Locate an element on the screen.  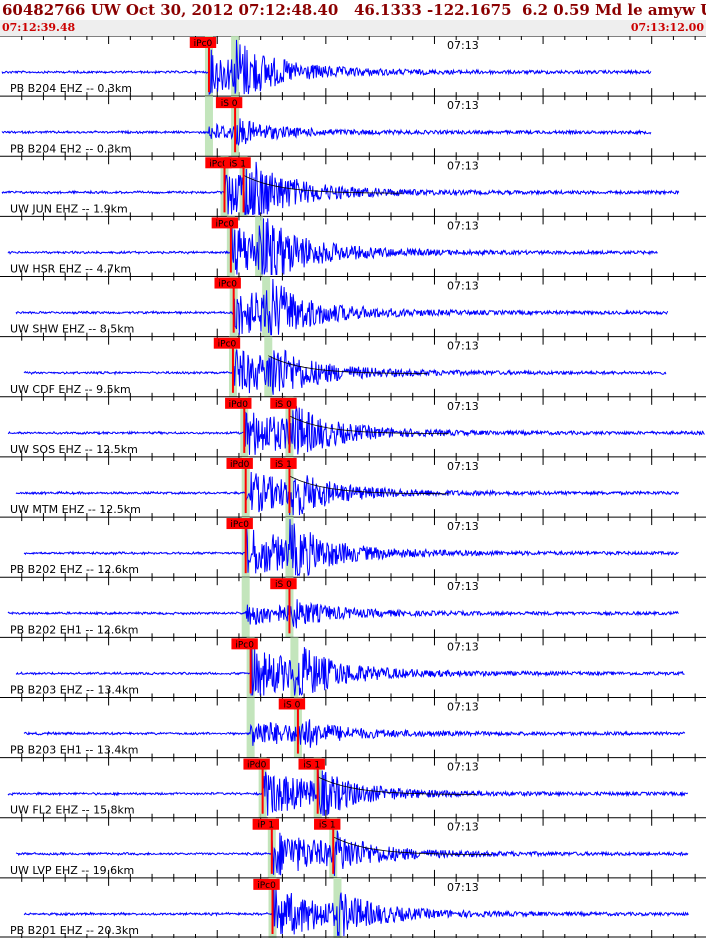
station-label: UW JUN EHZ -- 1.9km is located at coordinates (69, 208).